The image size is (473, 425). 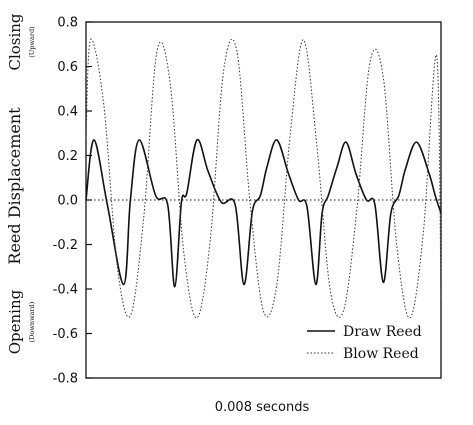 I want to click on legend-label-draw-reed: Draw Reed, so click(x=382, y=332).